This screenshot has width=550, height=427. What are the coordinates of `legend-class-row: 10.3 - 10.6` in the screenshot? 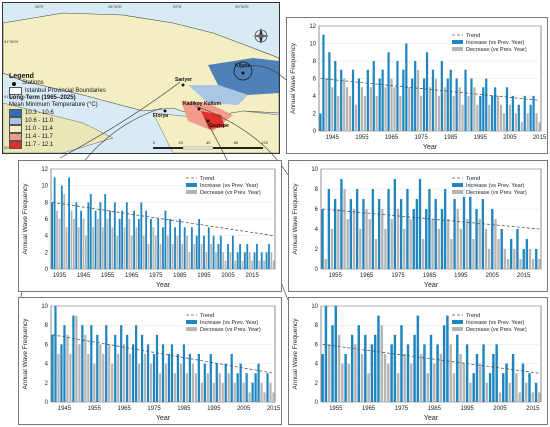 It's located at (79, 113).